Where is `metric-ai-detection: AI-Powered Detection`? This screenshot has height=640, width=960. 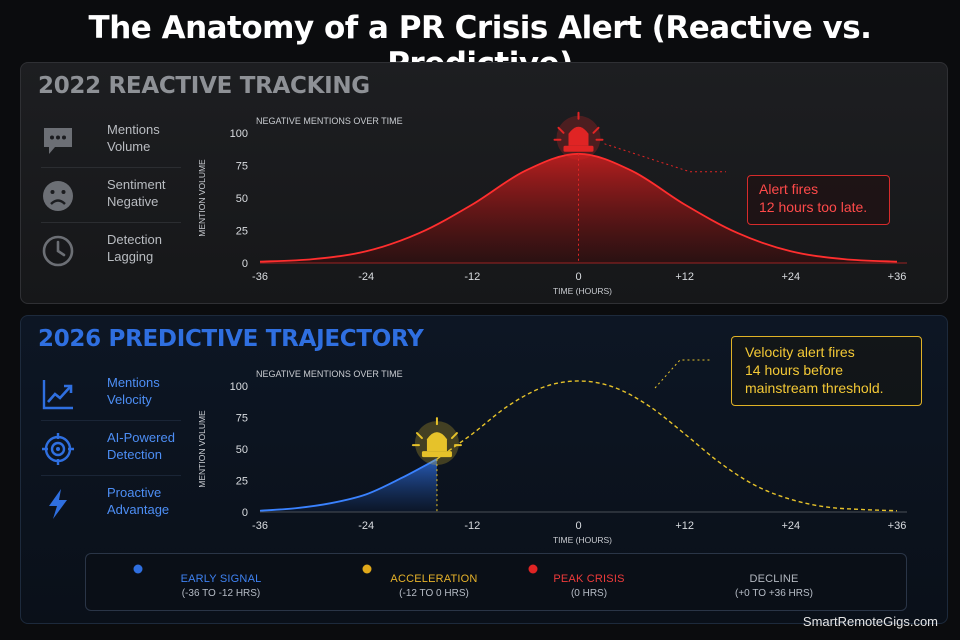
metric-ai-detection: AI-Powered Detection is located at coordinates (111, 450).